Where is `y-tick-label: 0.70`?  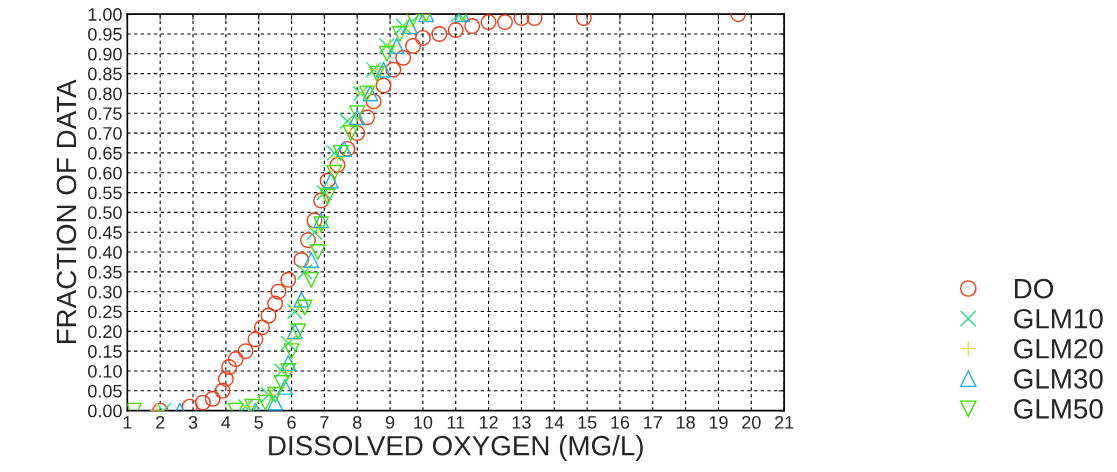
y-tick-label: 0.70 is located at coordinates (105, 133).